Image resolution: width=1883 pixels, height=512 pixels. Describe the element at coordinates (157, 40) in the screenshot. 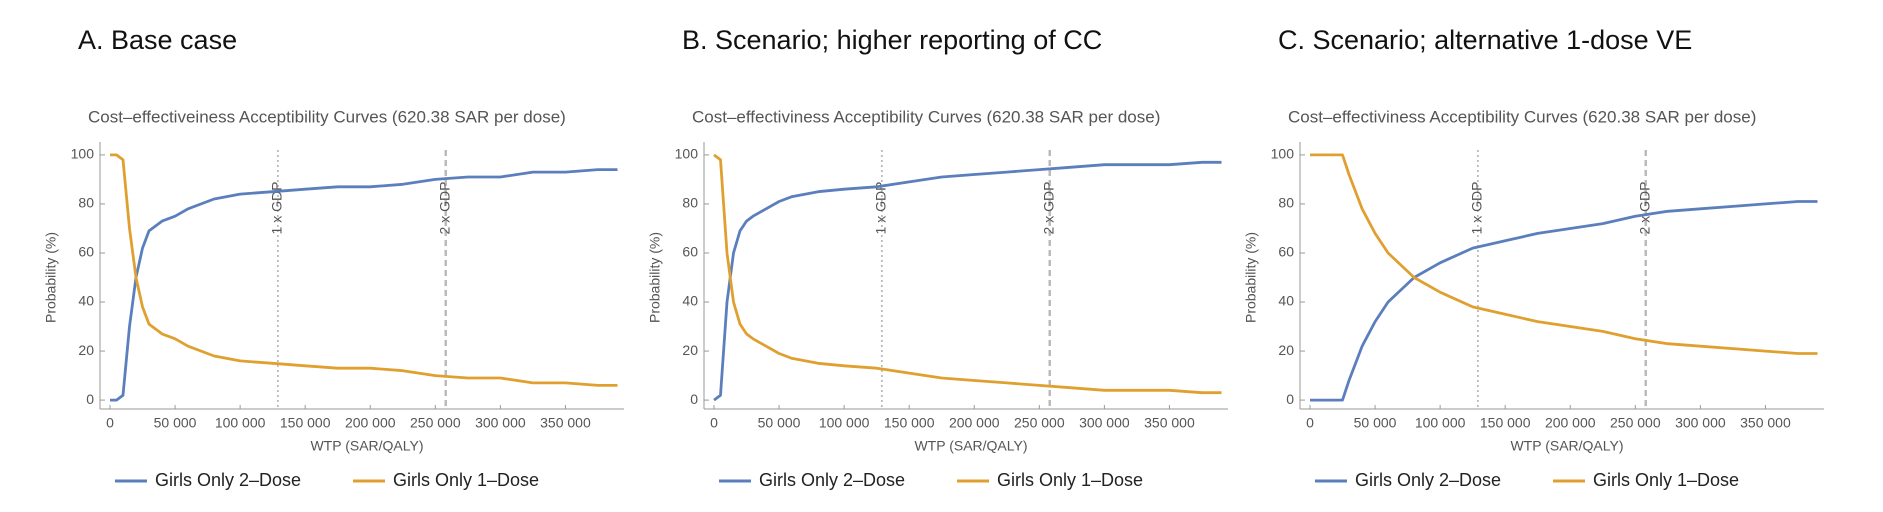

I see `panel-label: A. Base case` at that location.